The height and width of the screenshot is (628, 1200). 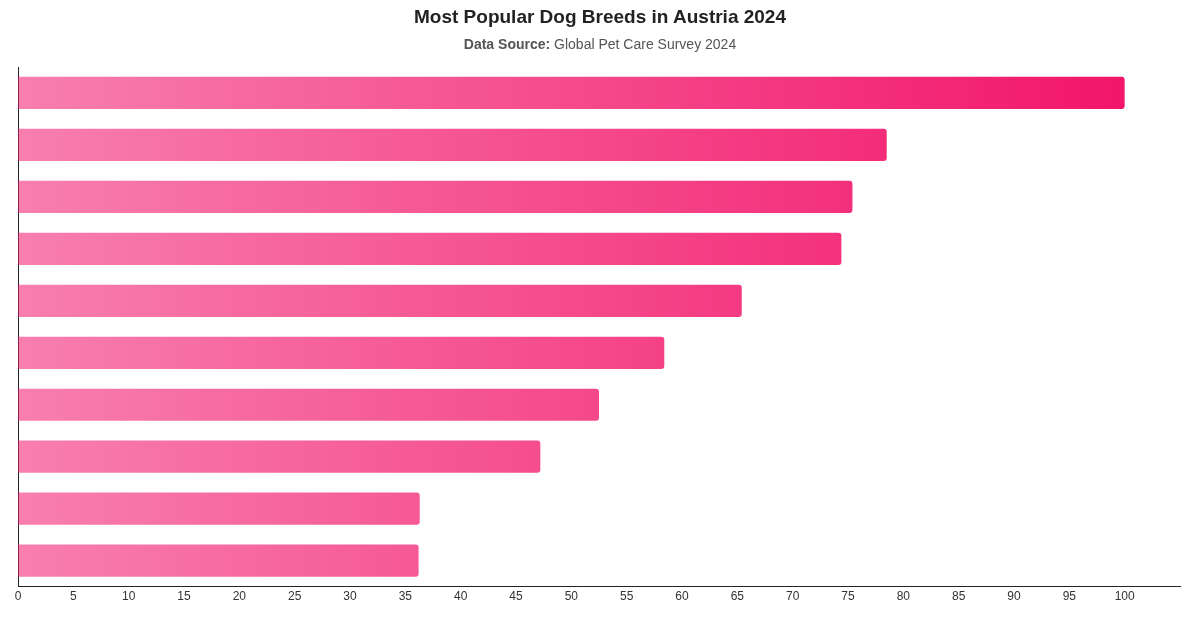 I want to click on x-tick-label: 85, so click(x=958, y=596).